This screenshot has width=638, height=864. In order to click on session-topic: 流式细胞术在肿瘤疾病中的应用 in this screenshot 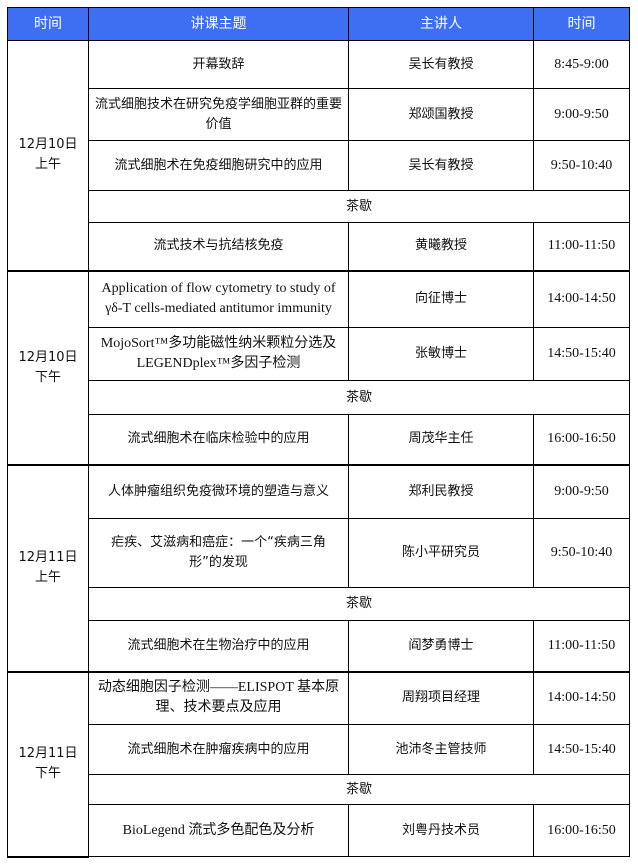, I will do `click(218, 749)`.